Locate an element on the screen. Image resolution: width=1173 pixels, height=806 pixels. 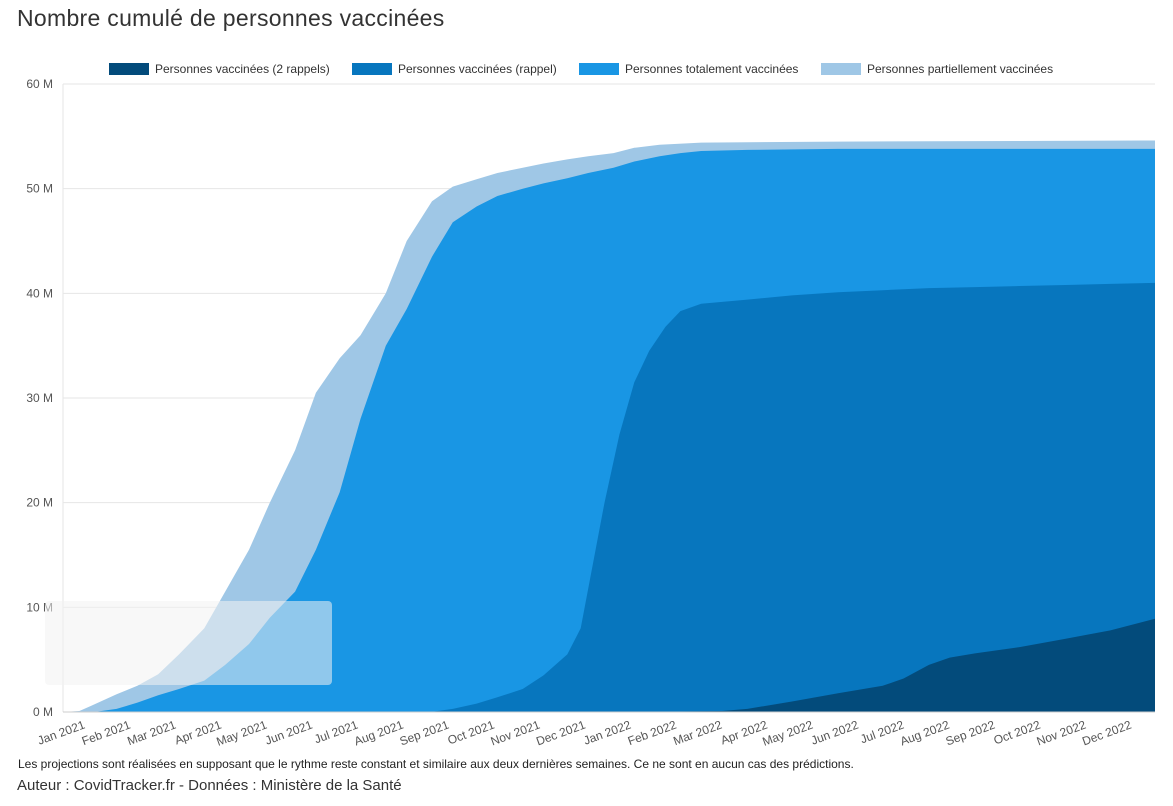
x-tick-label: Feb 2022 is located at coordinates (652, 733).